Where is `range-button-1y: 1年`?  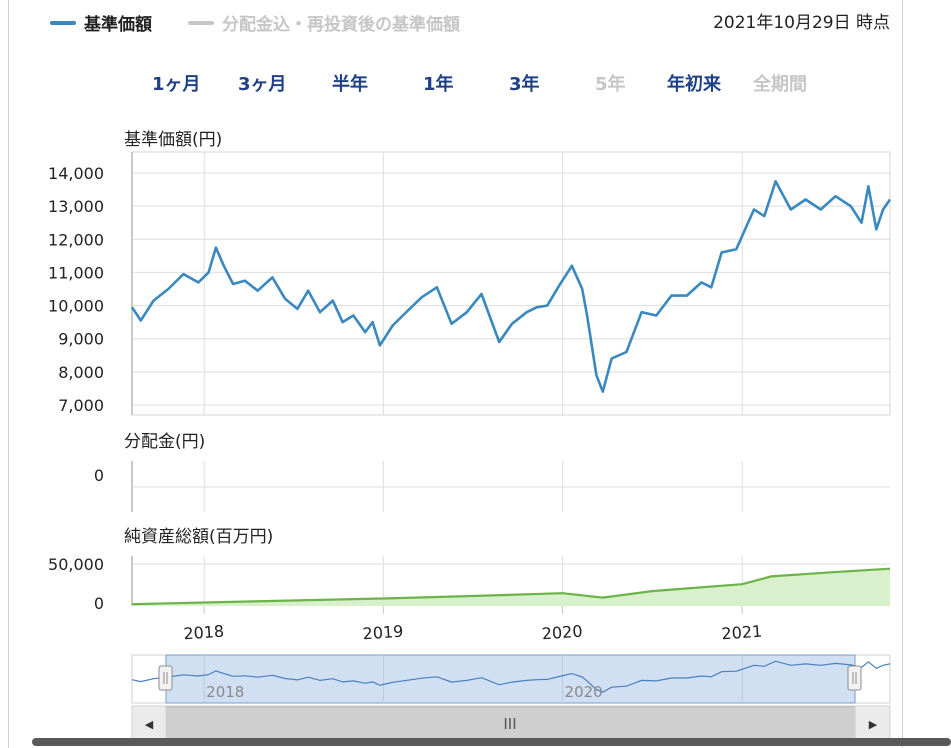 range-button-1y: 1年 is located at coordinates (438, 84).